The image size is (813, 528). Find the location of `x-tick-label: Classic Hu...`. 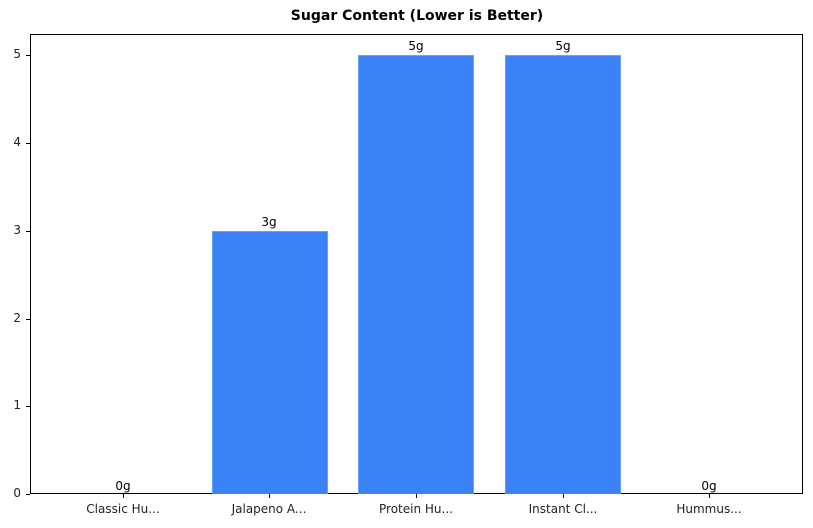

x-tick-label: Classic Hu... is located at coordinates (123, 509).